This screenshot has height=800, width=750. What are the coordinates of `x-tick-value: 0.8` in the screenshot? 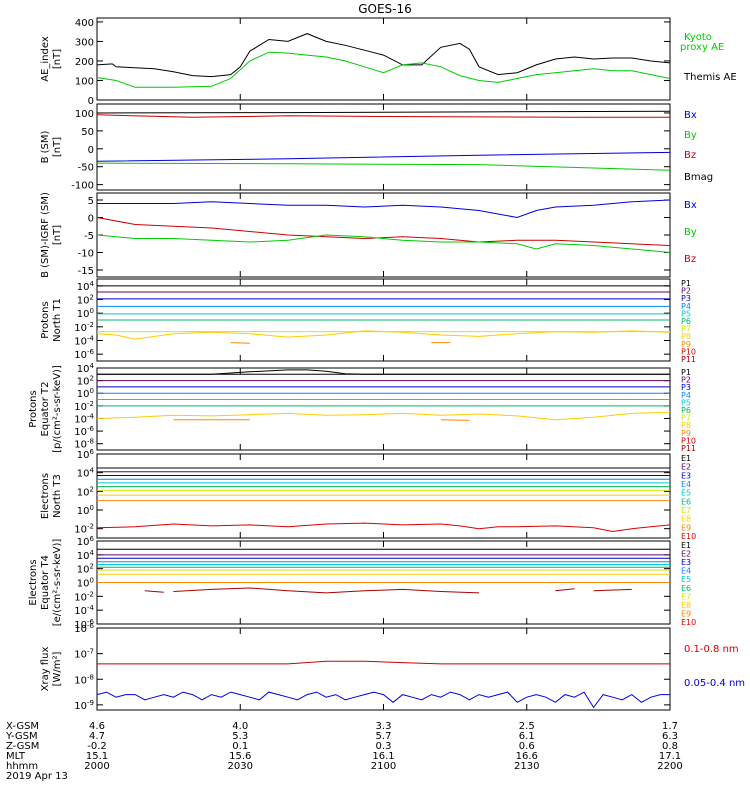 It's located at (670, 746).